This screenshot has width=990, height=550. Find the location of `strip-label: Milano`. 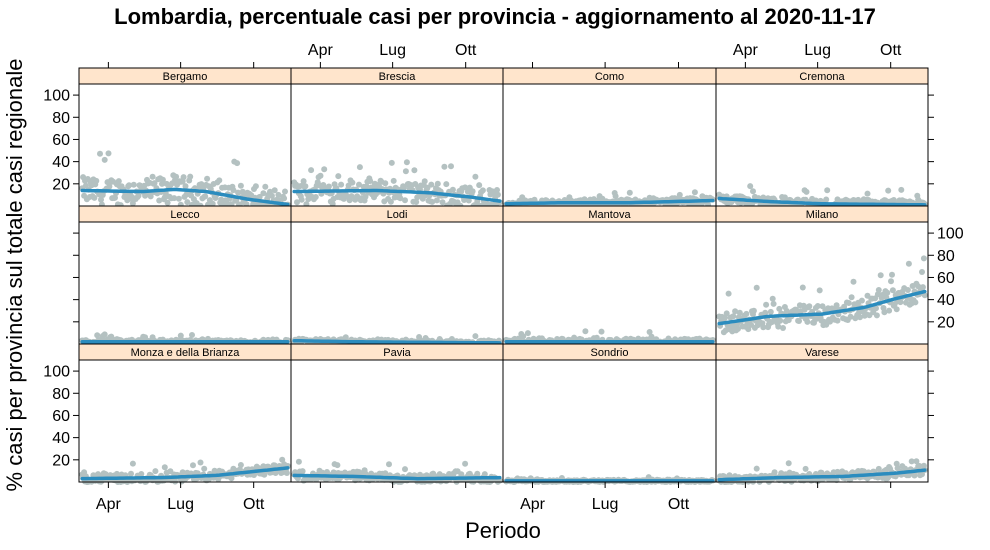

strip-label: Milano is located at coordinates (822, 215).